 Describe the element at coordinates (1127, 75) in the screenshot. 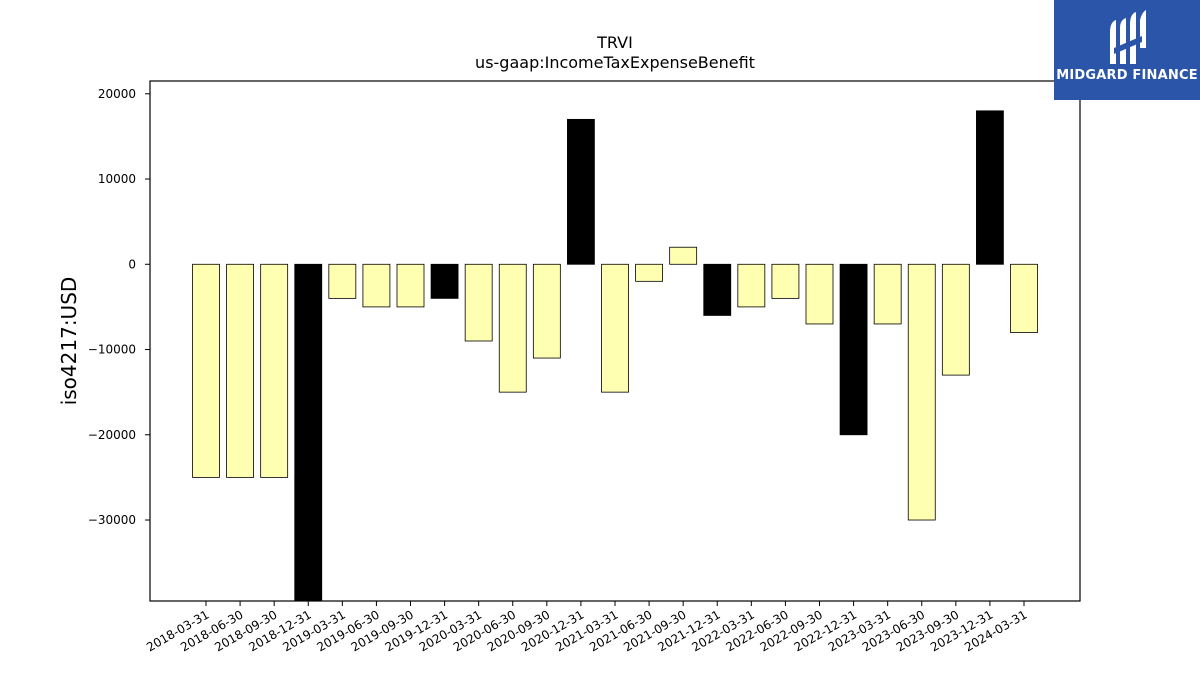

I see `logo-text: MIDGARD FINANCE` at that location.